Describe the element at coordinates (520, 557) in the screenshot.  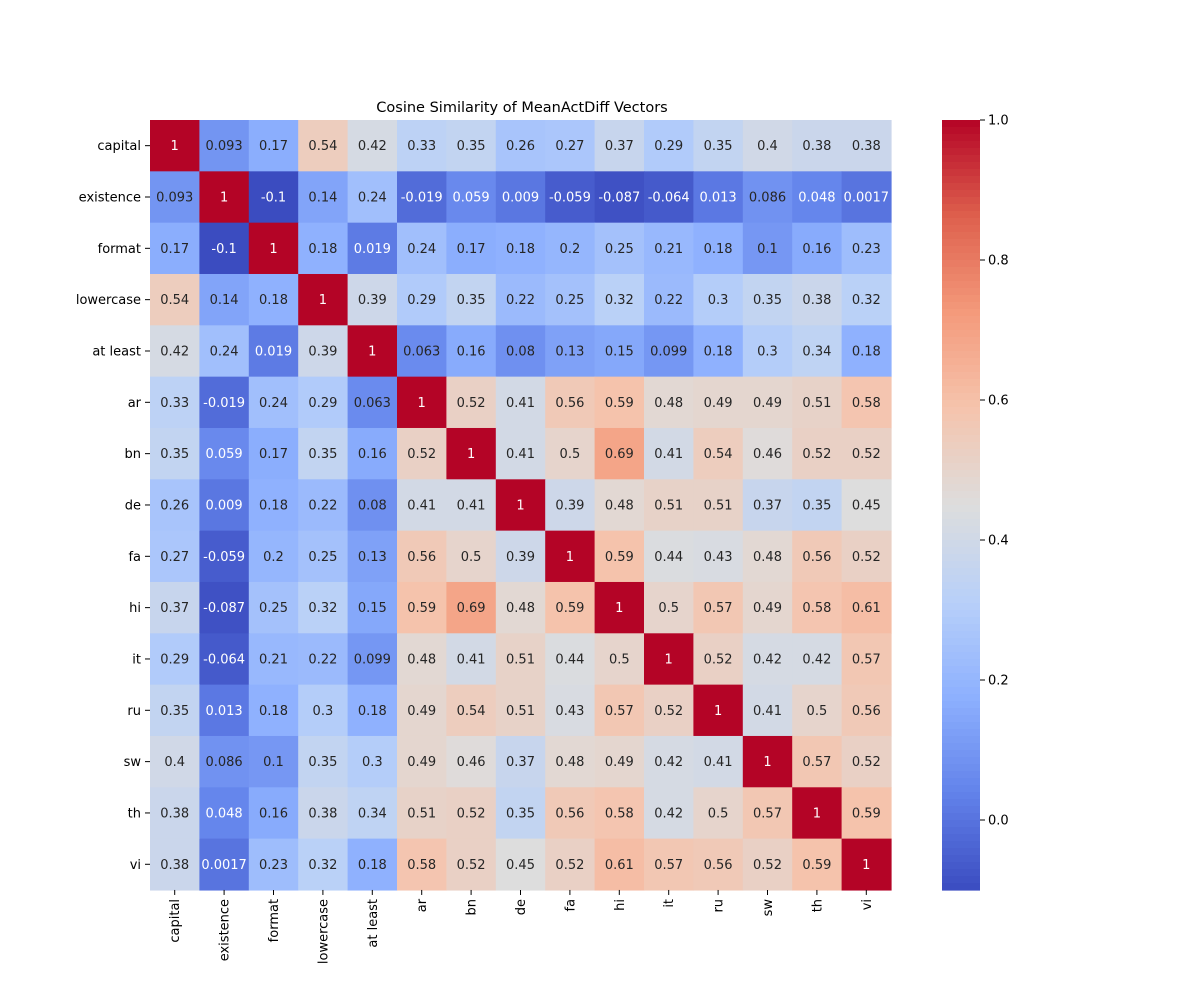
I see `cell-value-label: 0.39` at that location.